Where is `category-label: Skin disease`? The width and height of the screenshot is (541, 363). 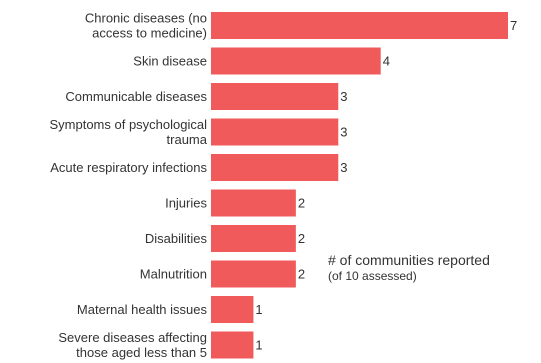
category-label: Skin disease is located at coordinates (170, 61).